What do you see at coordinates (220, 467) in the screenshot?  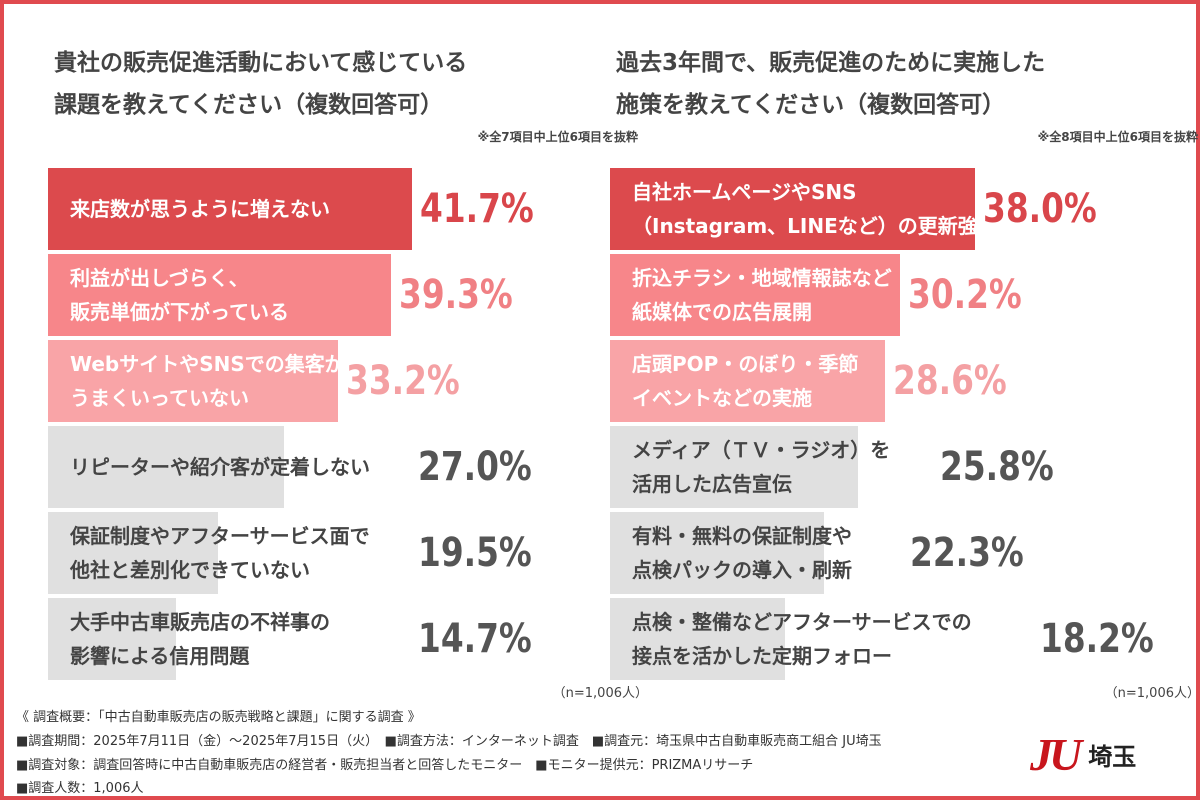 I see `bar-label: リピーターや紹介客が定着しない` at bounding box center [220, 467].